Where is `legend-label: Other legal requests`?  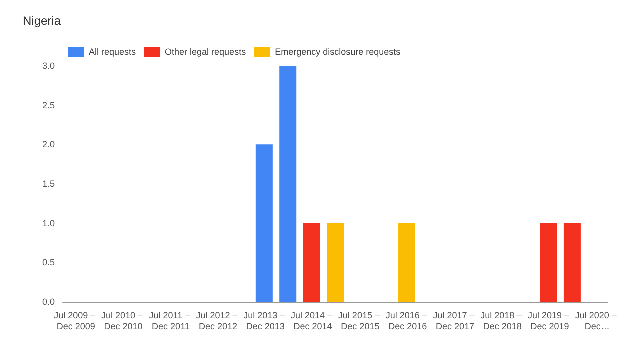 legend-label: Other legal requests is located at coordinates (206, 52).